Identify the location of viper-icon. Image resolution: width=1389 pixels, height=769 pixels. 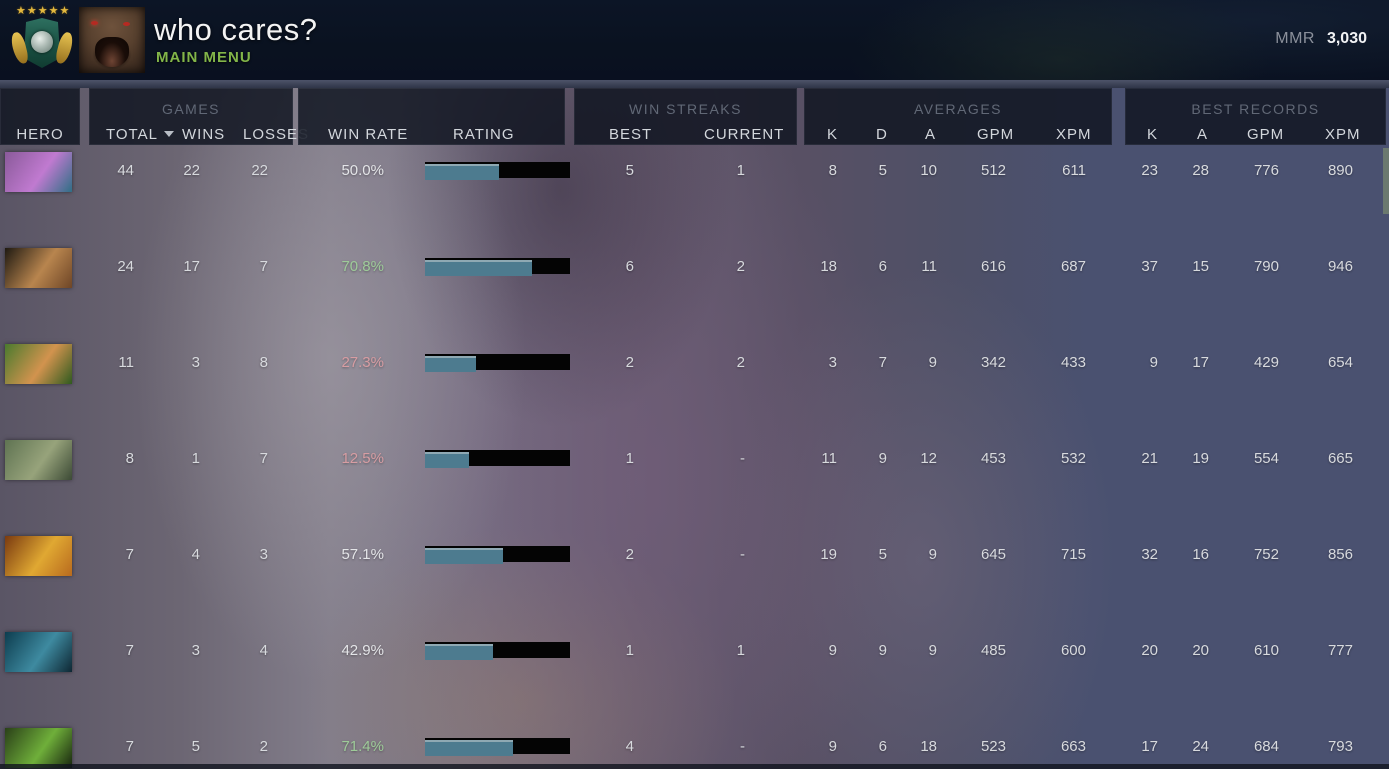
(38, 748).